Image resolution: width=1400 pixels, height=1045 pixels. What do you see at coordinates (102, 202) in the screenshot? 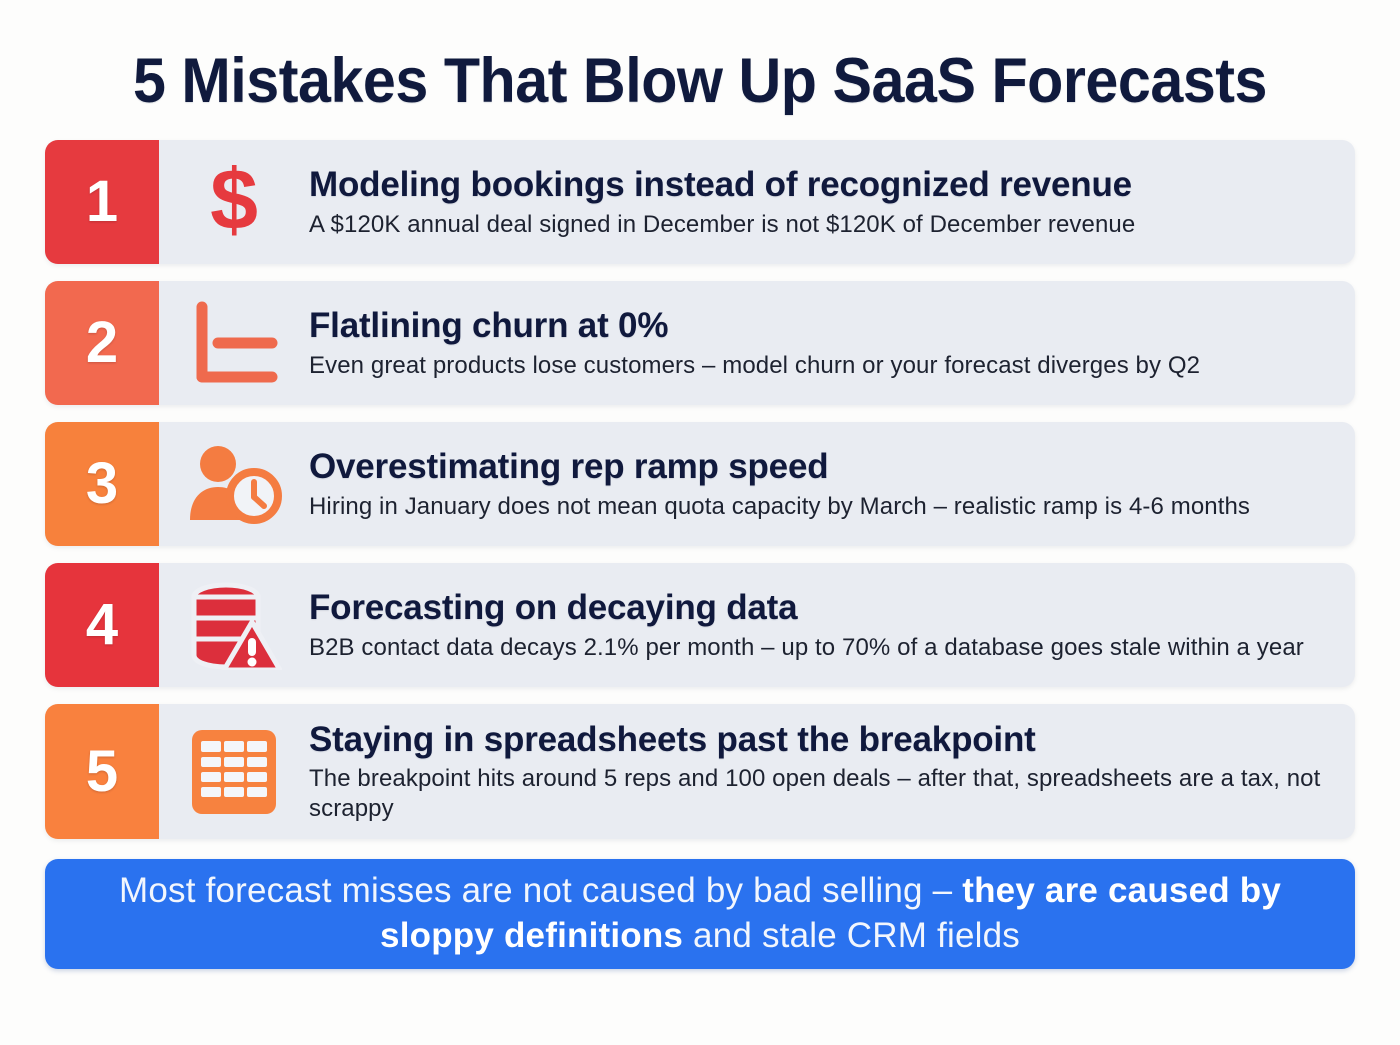
I see `rank-badge-1: 1` at bounding box center [102, 202].